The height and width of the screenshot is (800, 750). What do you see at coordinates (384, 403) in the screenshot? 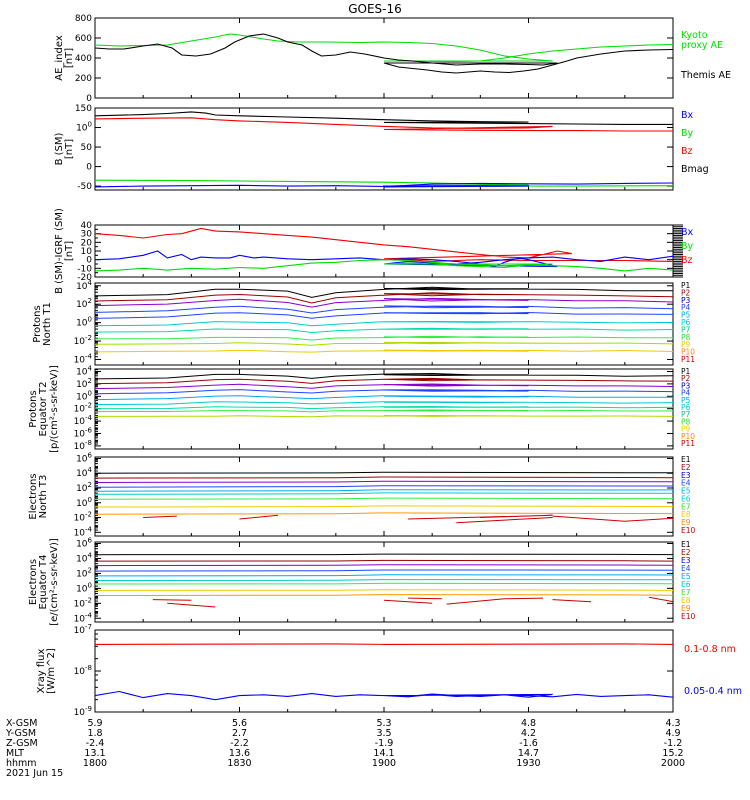
I see `series-line-p6` at bounding box center [384, 403].